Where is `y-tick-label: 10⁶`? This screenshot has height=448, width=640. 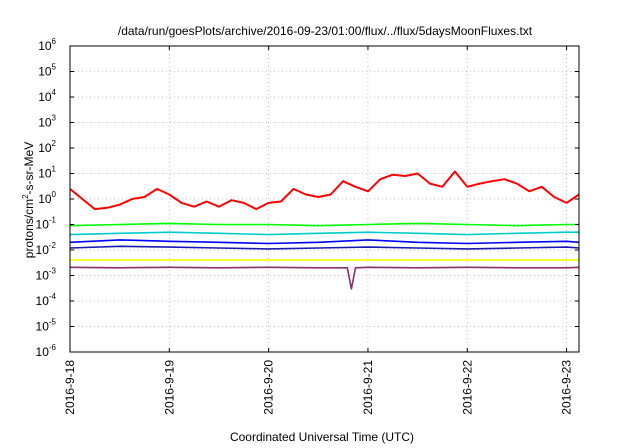
y-tick-label: 10⁶ is located at coordinates (47, 45).